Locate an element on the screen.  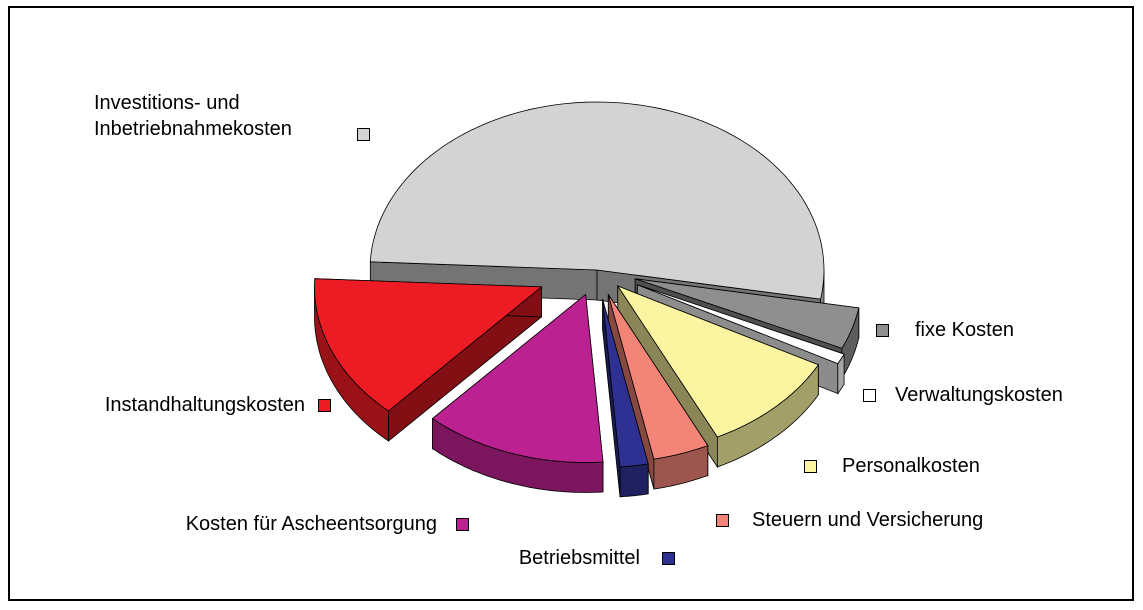
legend-label: Personalkosten is located at coordinates (911, 466).